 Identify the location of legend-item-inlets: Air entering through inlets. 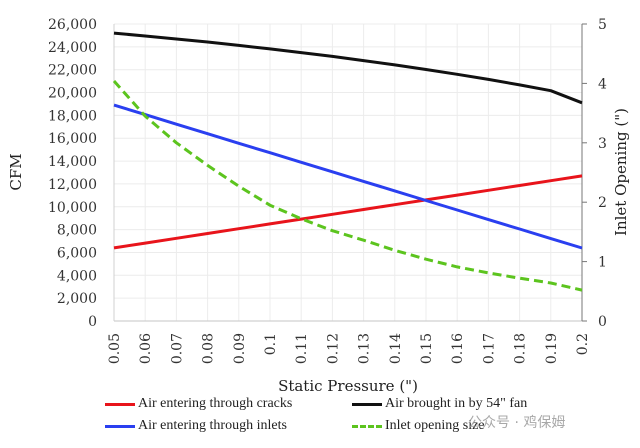
(196, 426).